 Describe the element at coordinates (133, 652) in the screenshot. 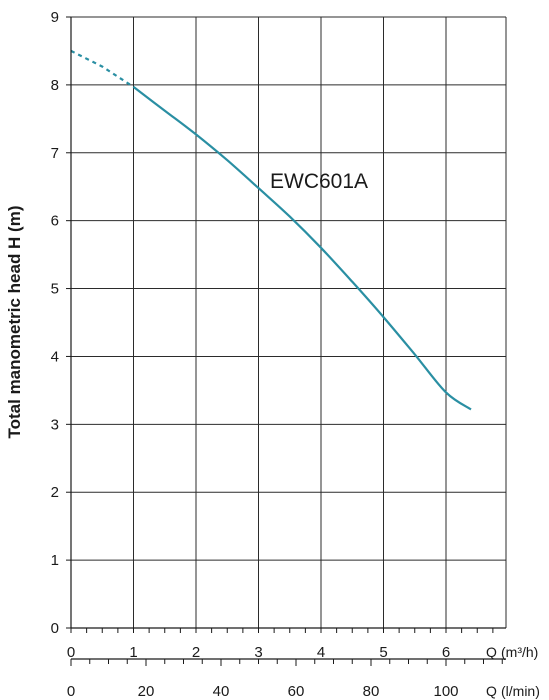

I see `x-tick-label: 1` at that location.